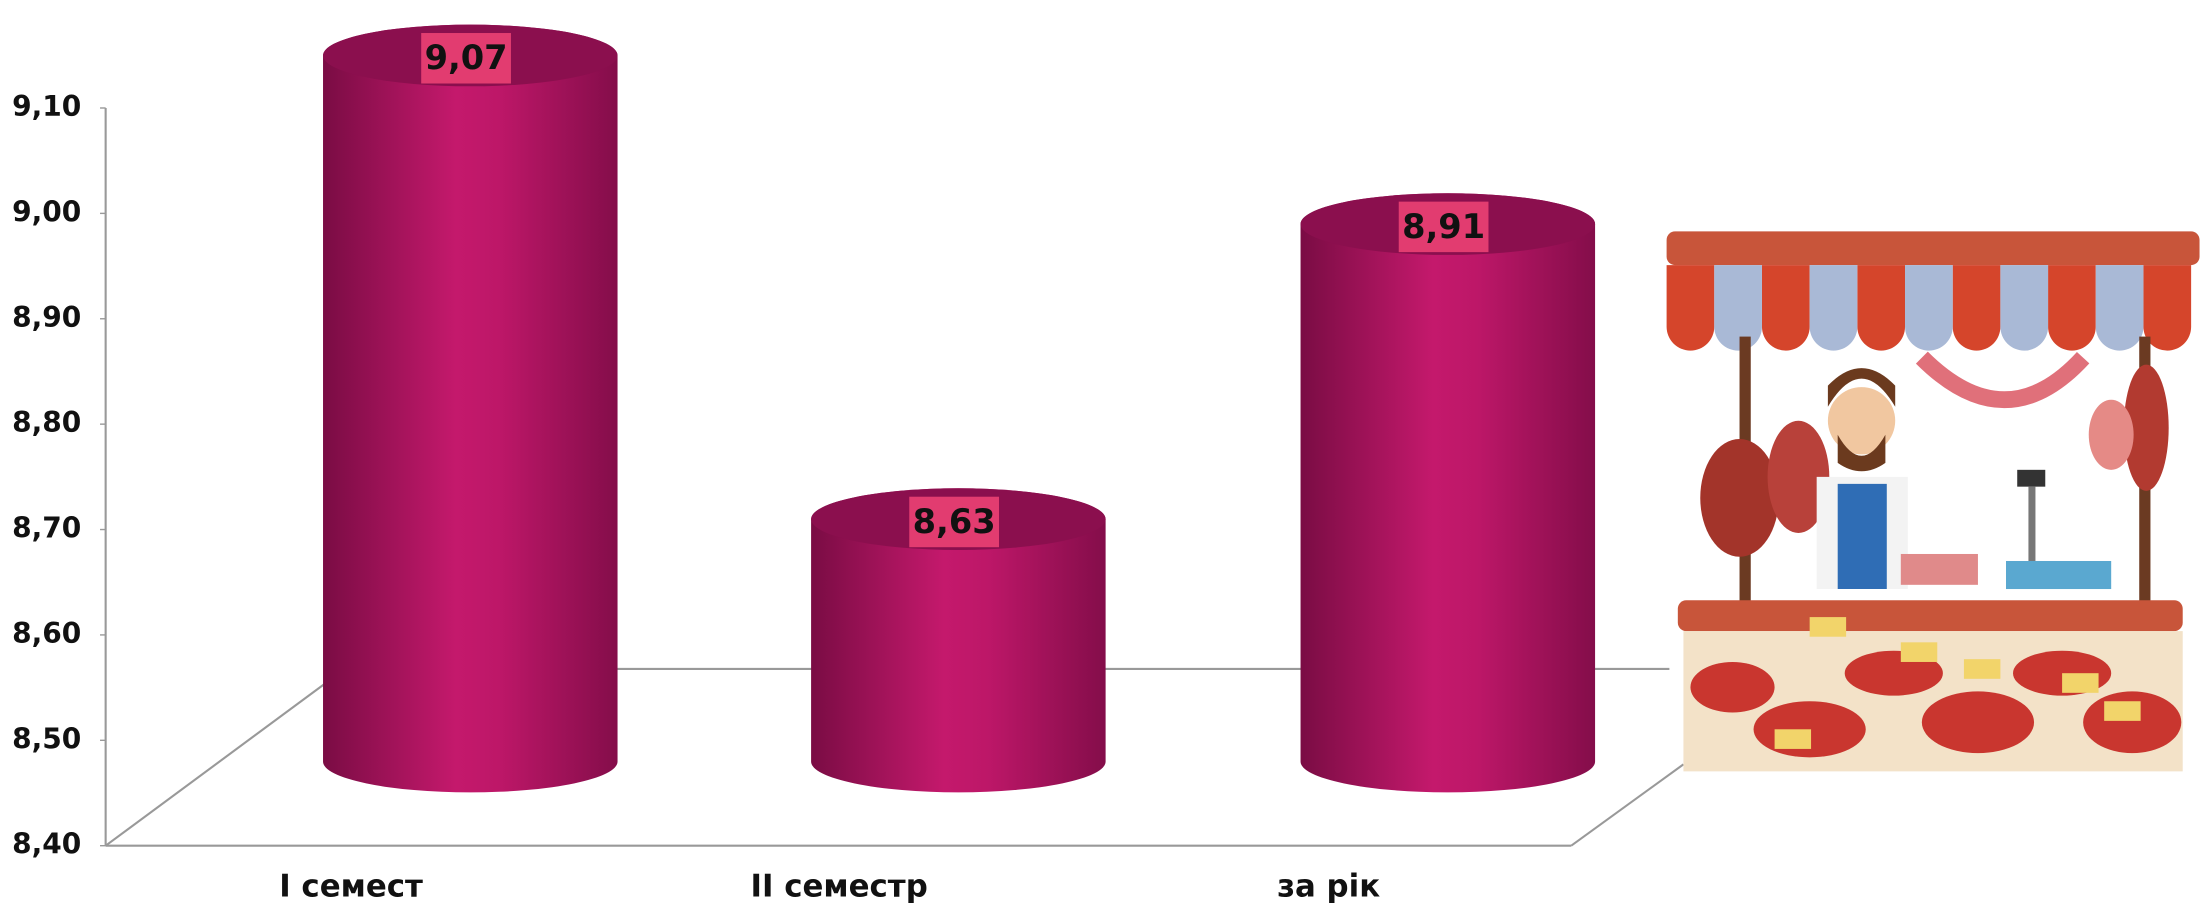 Image resolution: width=2200 pixels, height=906 pixels. I want to click on y-tick-label: 8,80, so click(46, 422).